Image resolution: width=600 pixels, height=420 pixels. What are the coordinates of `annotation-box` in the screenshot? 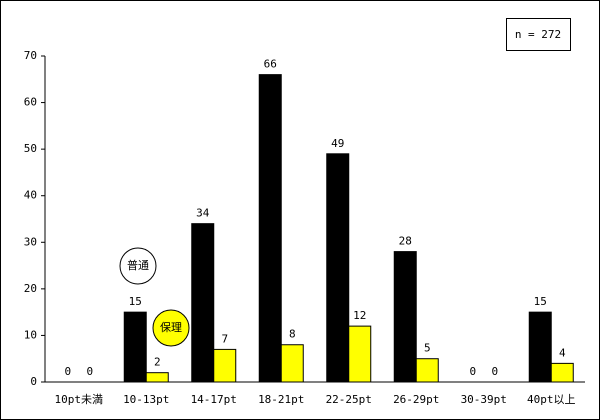 It's located at (538, 34).